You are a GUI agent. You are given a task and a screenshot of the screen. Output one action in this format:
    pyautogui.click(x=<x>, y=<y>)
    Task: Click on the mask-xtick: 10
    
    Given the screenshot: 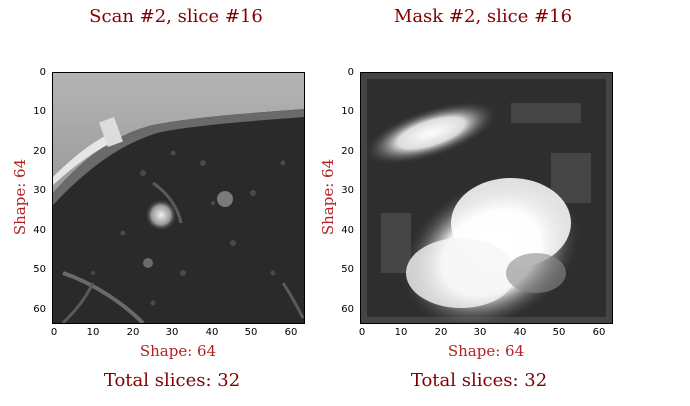 What is the action you would take?
    pyautogui.click(x=401, y=332)
    